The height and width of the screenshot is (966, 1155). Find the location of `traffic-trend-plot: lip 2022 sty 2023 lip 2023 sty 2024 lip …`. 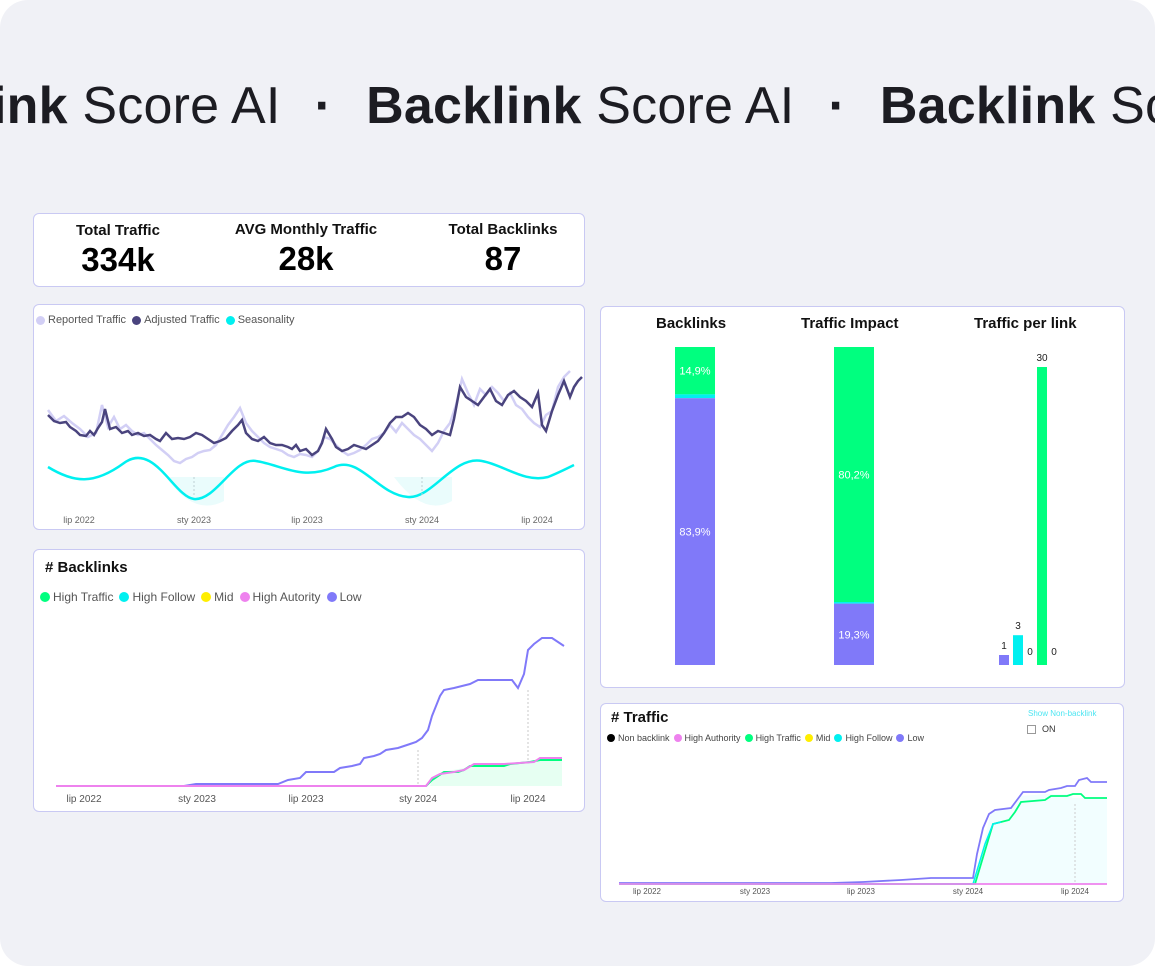

traffic-trend-plot: lip 2022 sty 2023 lip 2023 sty 2024 lip … is located at coordinates (314, 447).